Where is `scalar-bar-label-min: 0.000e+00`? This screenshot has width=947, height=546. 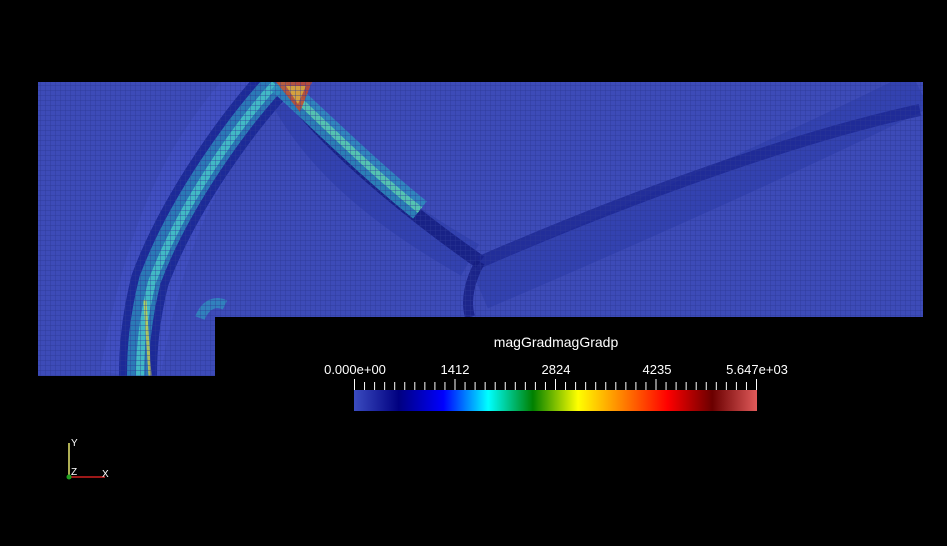
scalar-bar-label-min: 0.000e+00 is located at coordinates (355, 369).